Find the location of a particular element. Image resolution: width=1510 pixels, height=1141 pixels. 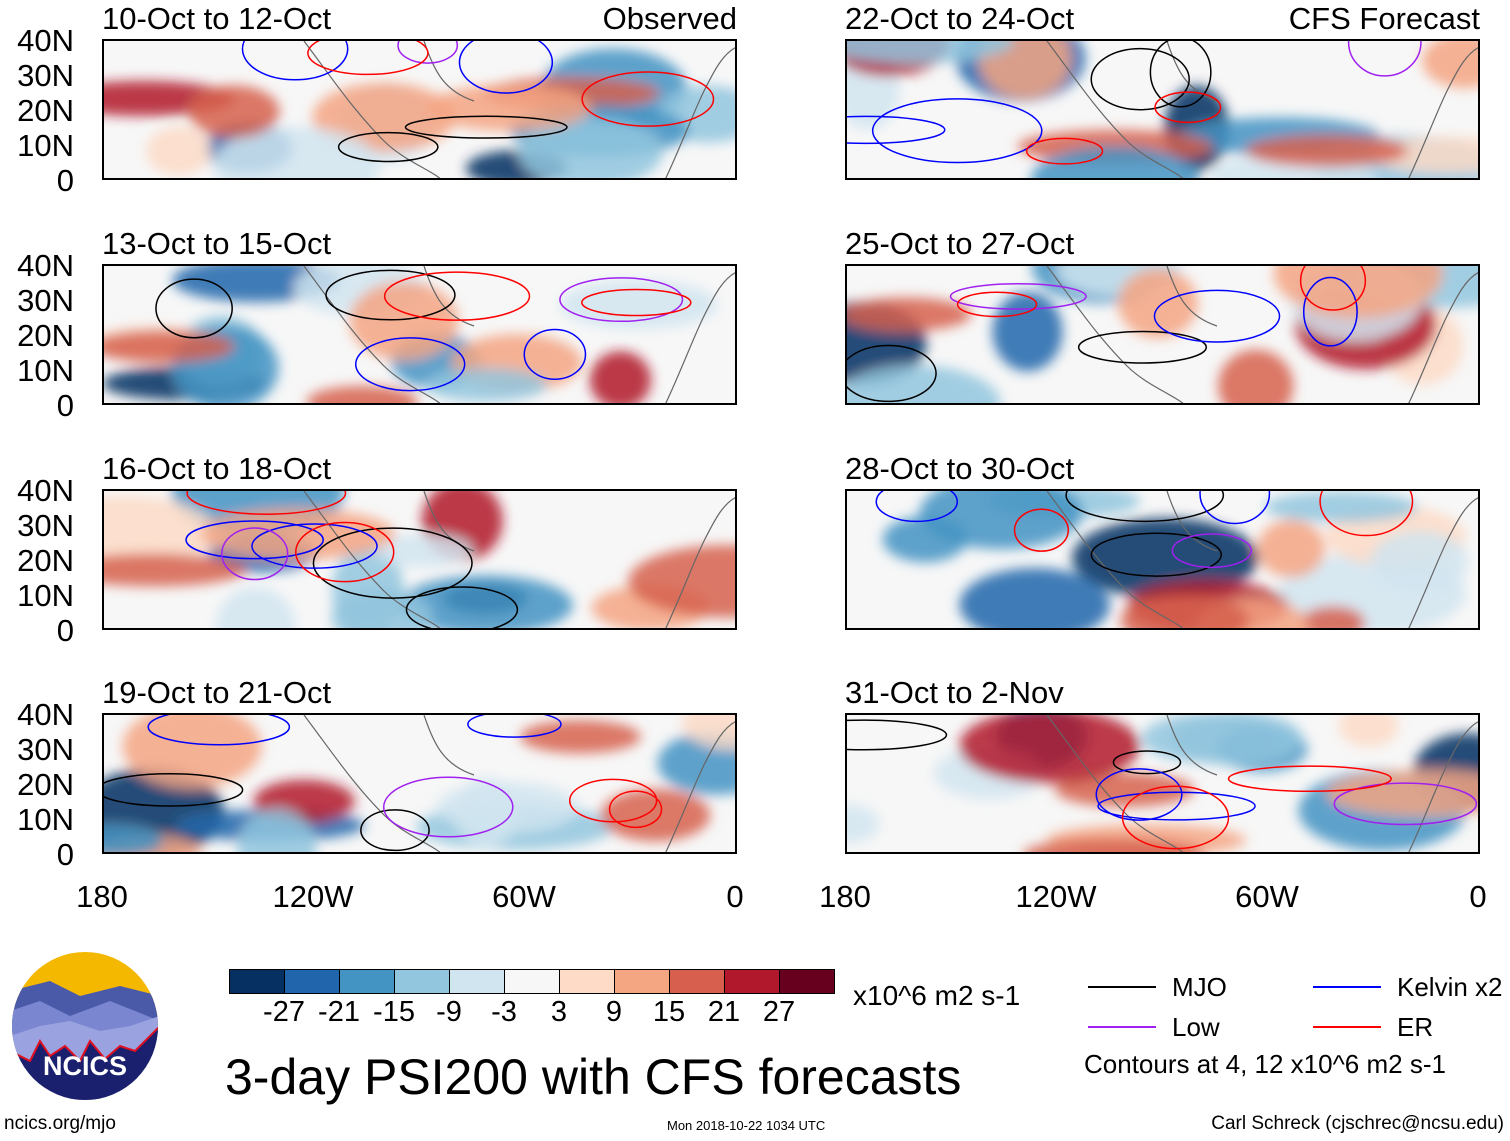

panel-title: 16-Oct to 18-Oct is located at coordinates (217, 468).